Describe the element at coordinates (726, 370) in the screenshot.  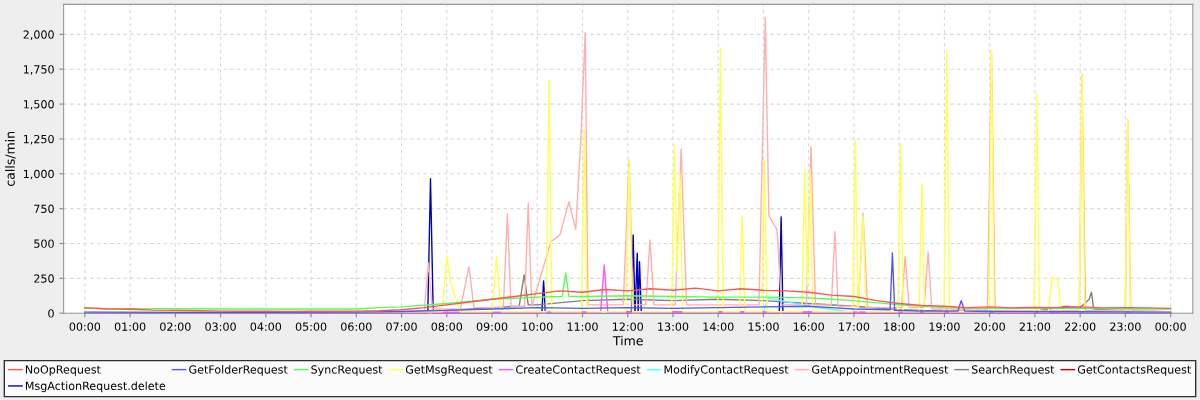
I see `legend-label: ModifyContactRequest` at that location.